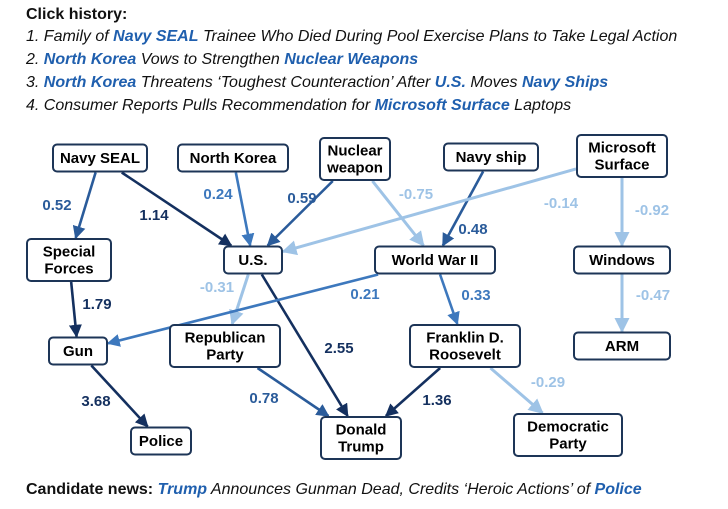 This screenshot has height=509, width=728. What do you see at coordinates (300, 213) in the screenshot?
I see `edge-nuclear_weapon-to-us` at bounding box center [300, 213].